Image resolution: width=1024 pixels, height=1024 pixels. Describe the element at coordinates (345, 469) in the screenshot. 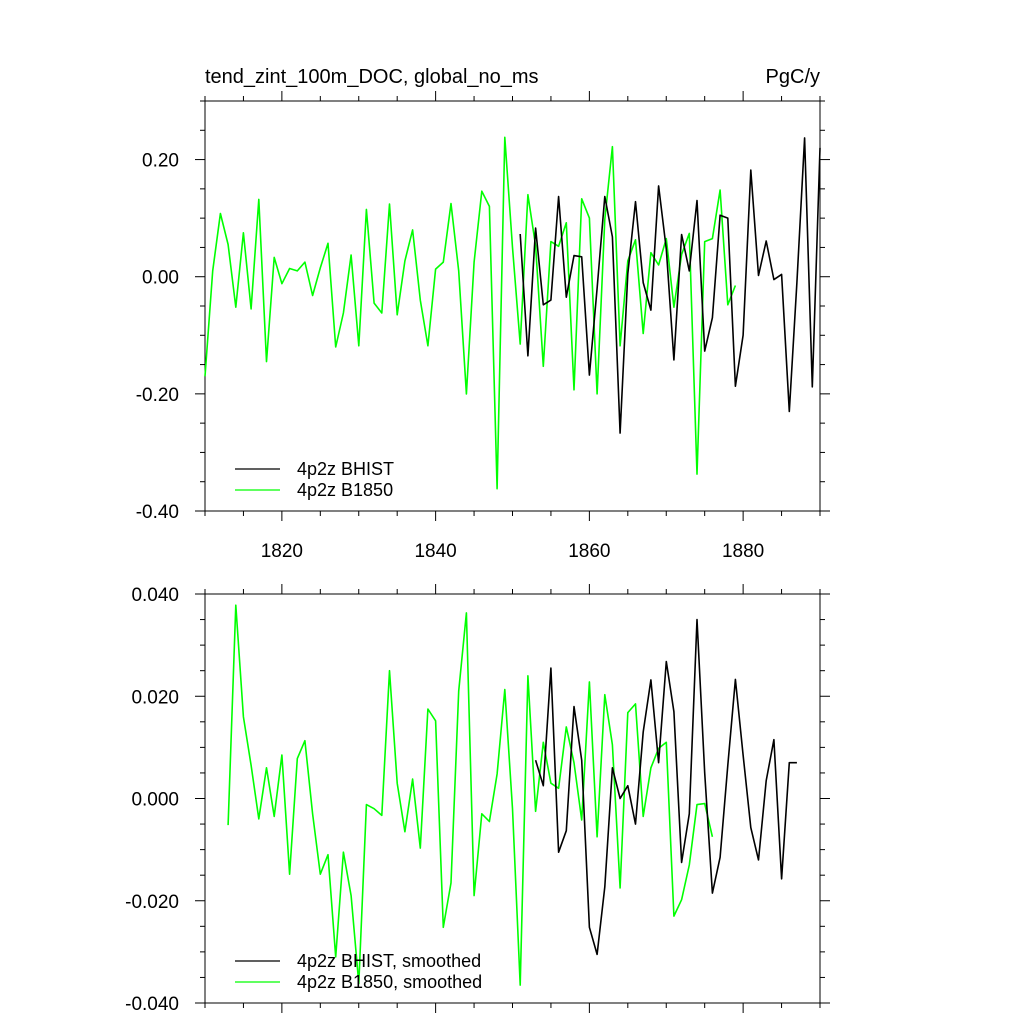

I see `legend-label-bhist: 4p2z BHIST` at that location.